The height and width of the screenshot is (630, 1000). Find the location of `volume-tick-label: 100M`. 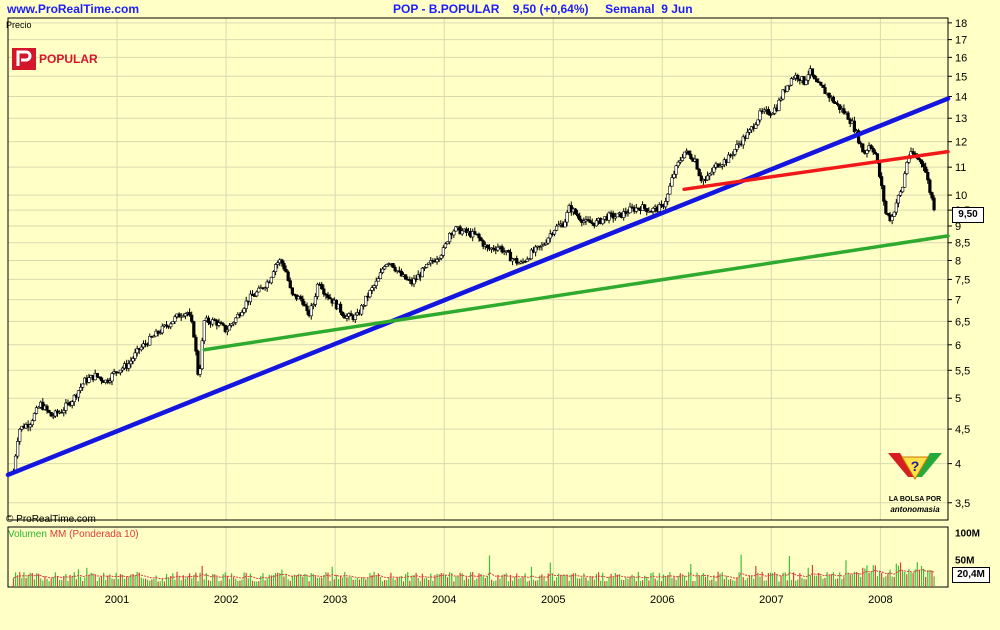

volume-tick-label: 100M is located at coordinates (967, 533).